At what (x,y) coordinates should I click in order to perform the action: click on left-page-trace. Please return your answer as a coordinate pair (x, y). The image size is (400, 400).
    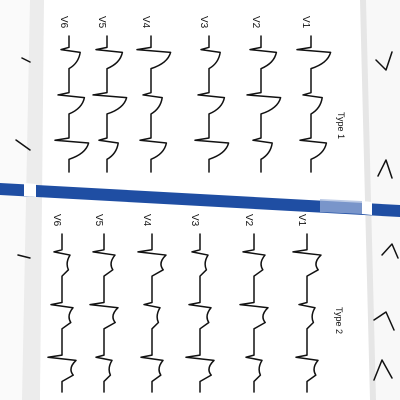
    Looking at the image, I should click on (23, 158).